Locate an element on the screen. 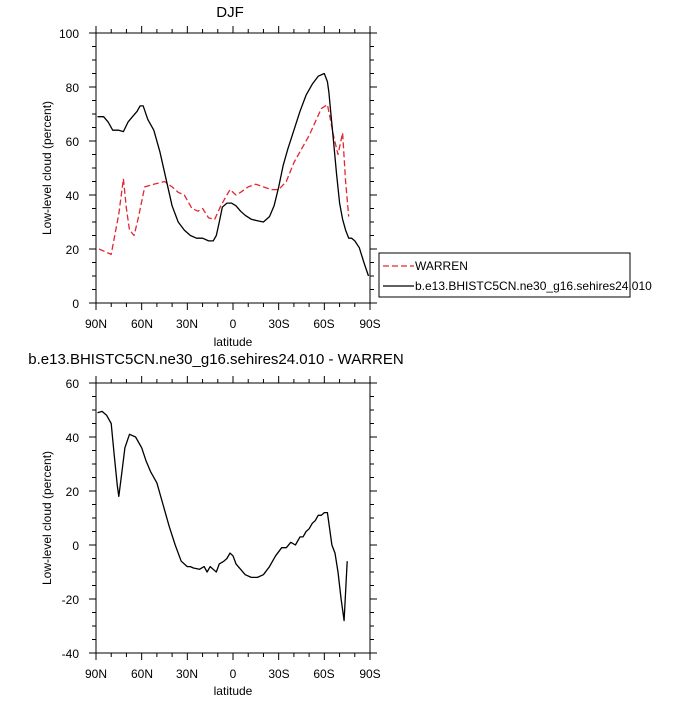  series-line-warren is located at coordinates (224, 179).